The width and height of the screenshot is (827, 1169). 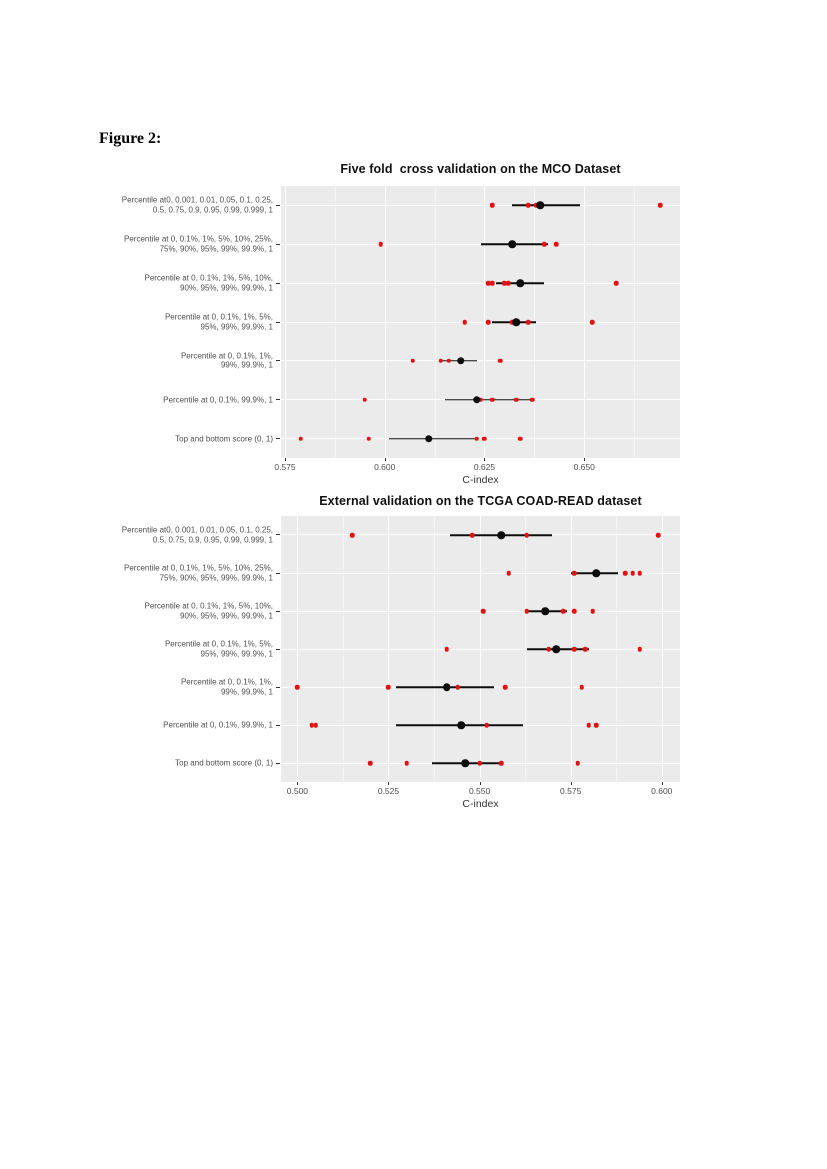 What do you see at coordinates (584, 467) in the screenshot?
I see `x-tick-label: 0.650` at bounding box center [584, 467].